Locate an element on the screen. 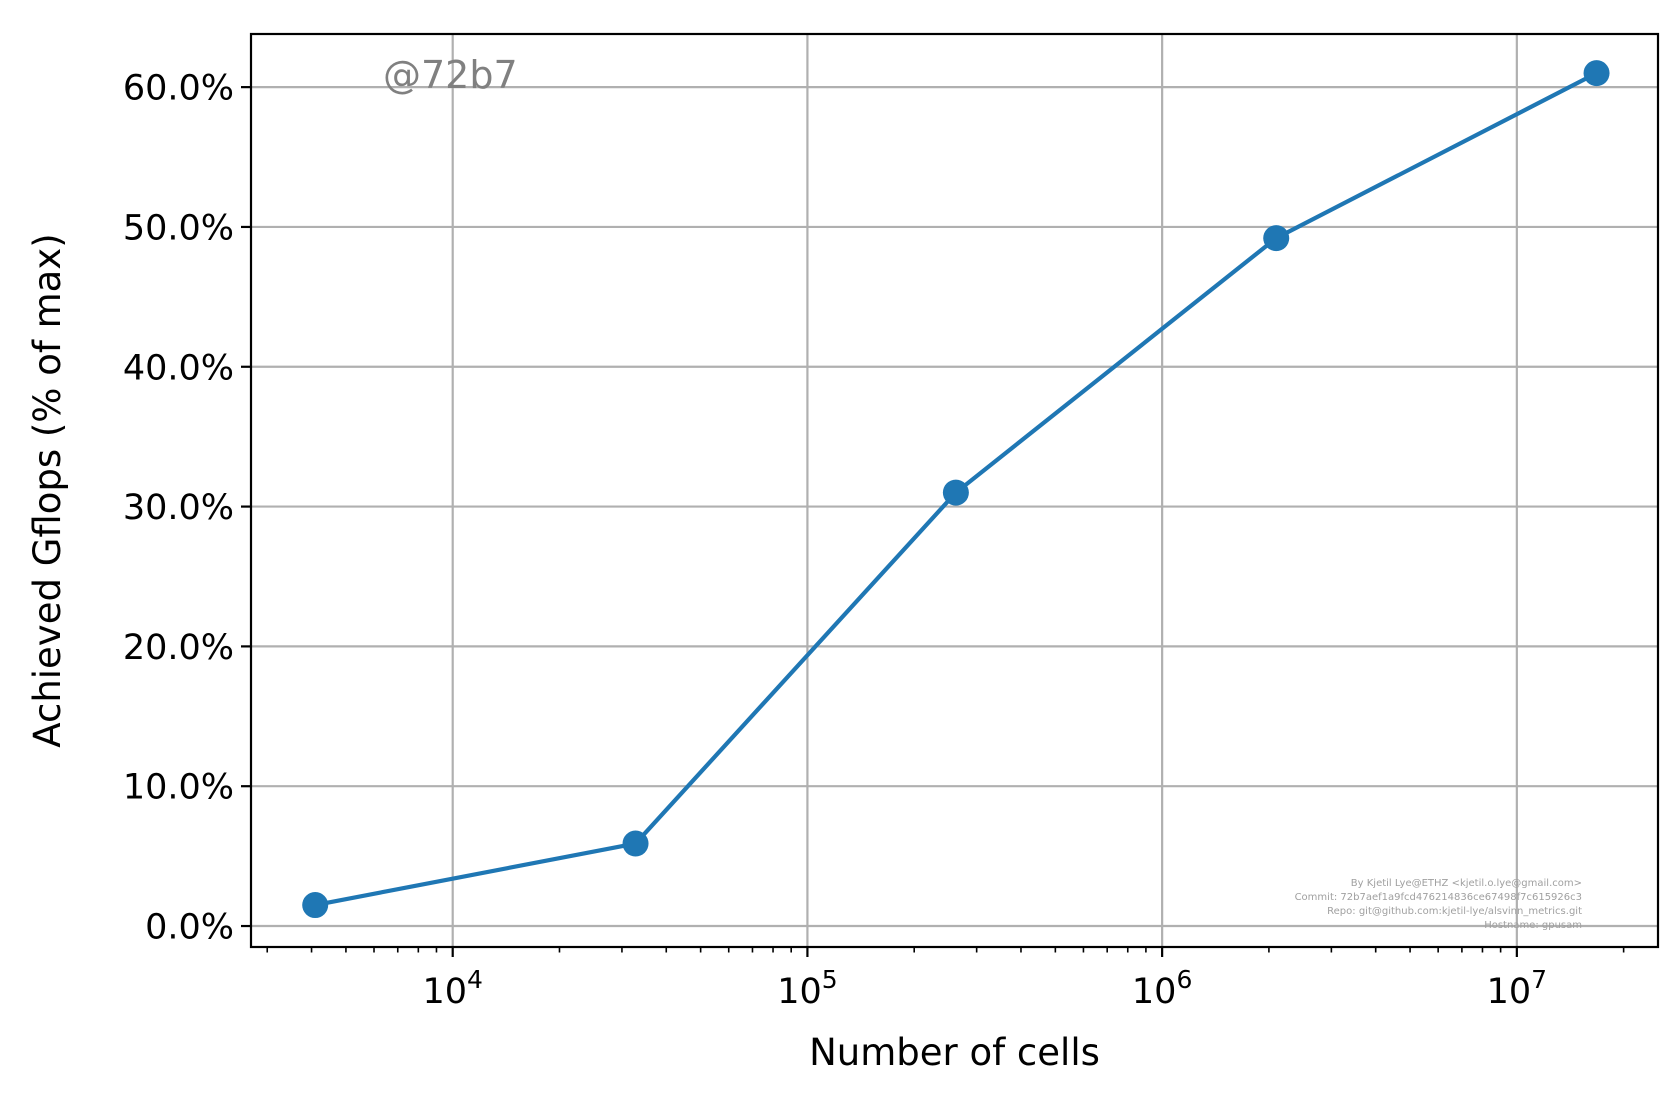  credit-line-3: Hostname: gpusam is located at coordinates (1533, 925).